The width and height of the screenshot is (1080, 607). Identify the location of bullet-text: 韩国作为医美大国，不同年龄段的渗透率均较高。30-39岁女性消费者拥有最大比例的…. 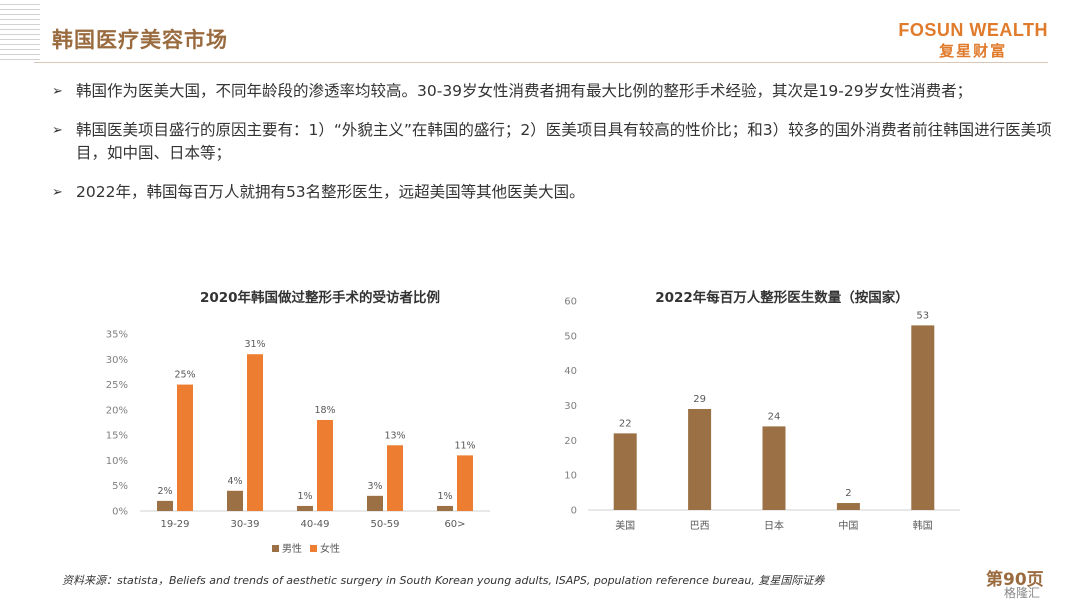
(524, 91).